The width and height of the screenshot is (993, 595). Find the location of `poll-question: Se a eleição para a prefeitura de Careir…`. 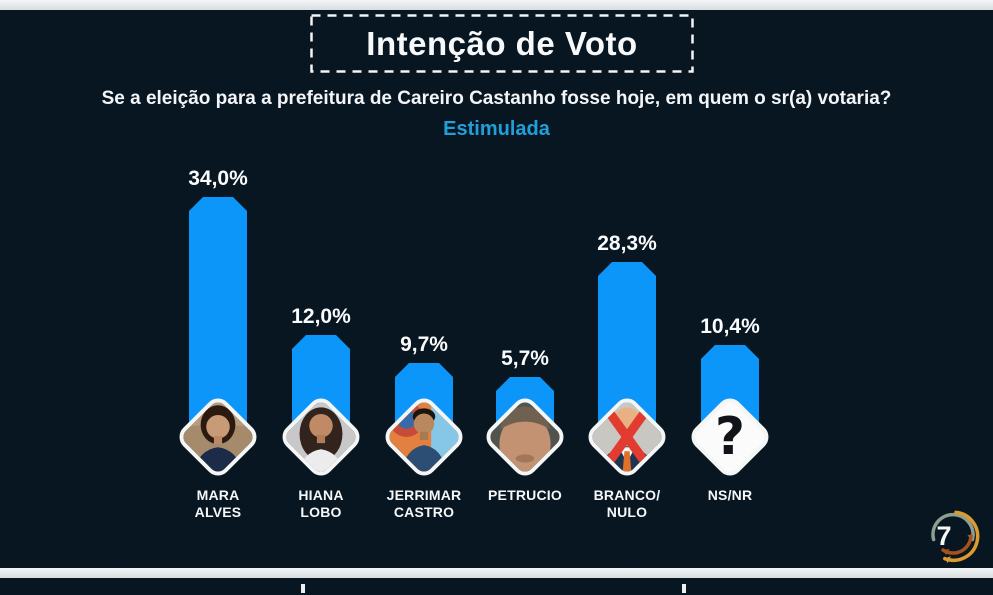

poll-question: Se a eleição para a prefeitura de Careir… is located at coordinates (496, 98).